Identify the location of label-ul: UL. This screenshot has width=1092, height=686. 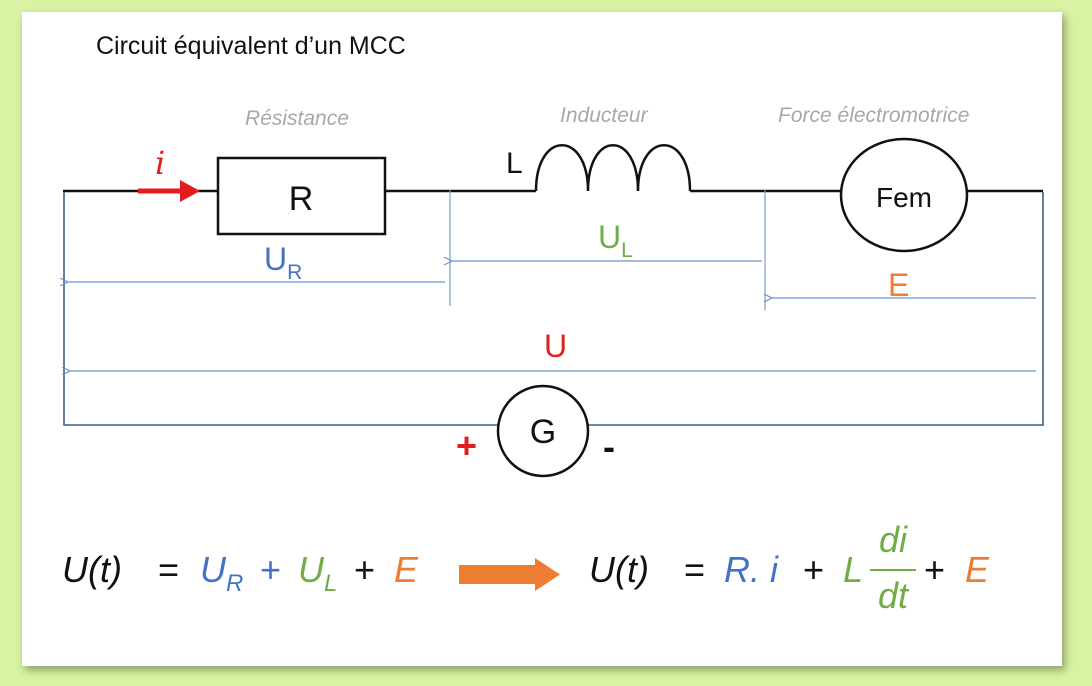
(615, 240).